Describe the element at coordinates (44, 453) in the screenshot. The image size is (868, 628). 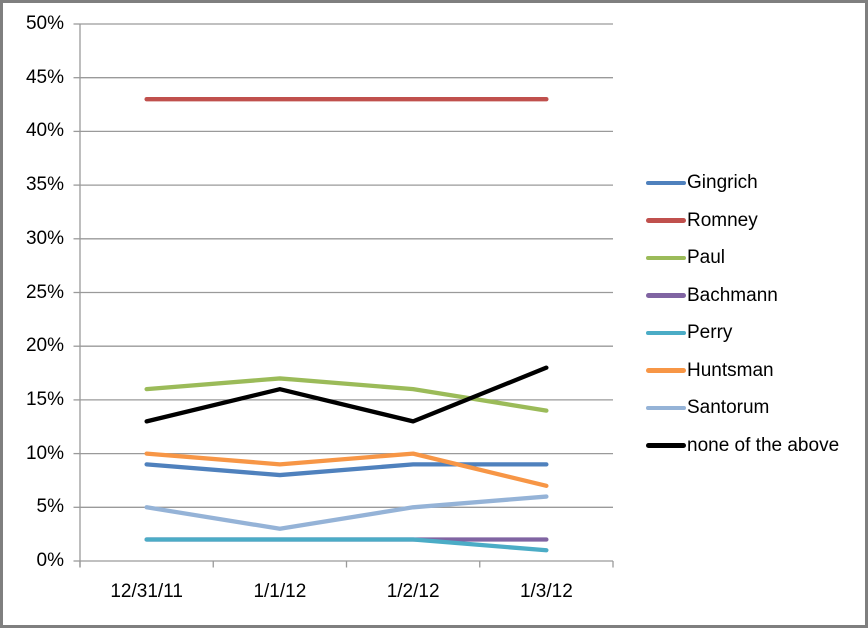
I see `y-tick-label: 10%` at that location.